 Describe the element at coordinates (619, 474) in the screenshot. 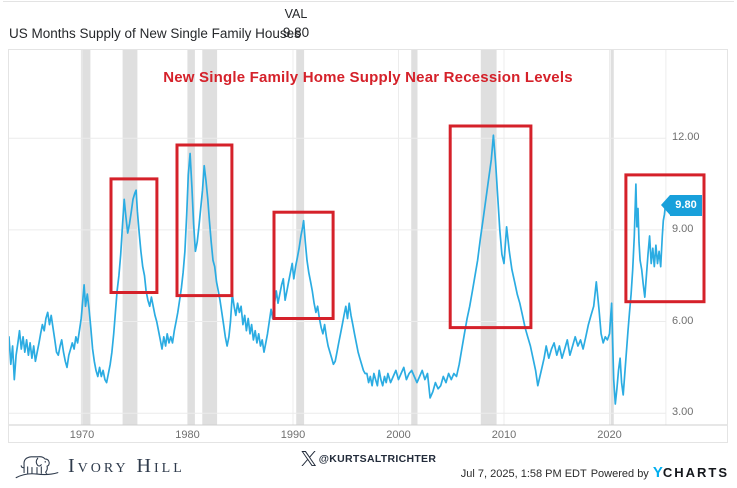

I see `powered-by-label: Powered by` at that location.